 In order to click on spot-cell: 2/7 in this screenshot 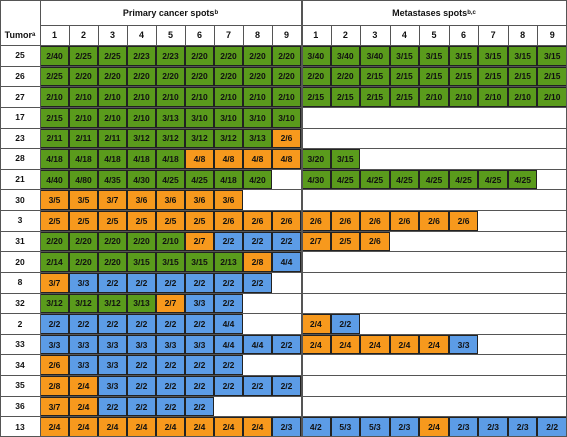, I will do `click(170, 303)`.